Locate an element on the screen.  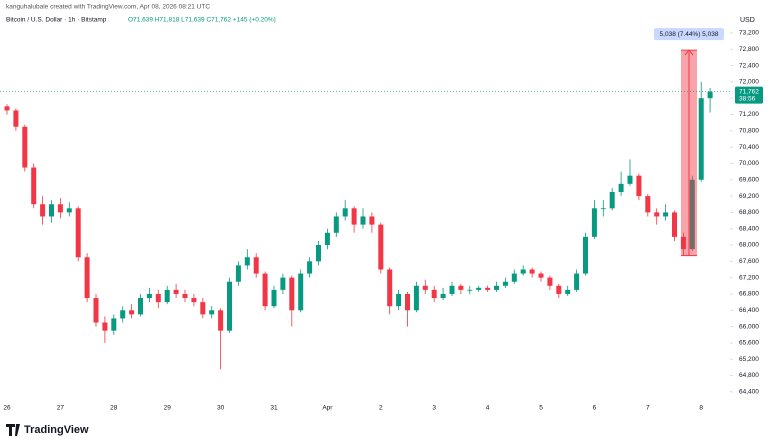
x-tick-label: 28 is located at coordinates (114, 408).